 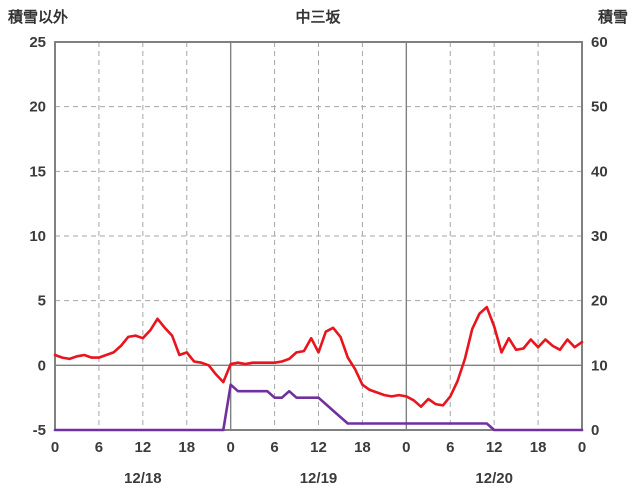 What do you see at coordinates (42, 365) in the screenshot?
I see `y-left-tick-label: 0` at bounding box center [42, 365].